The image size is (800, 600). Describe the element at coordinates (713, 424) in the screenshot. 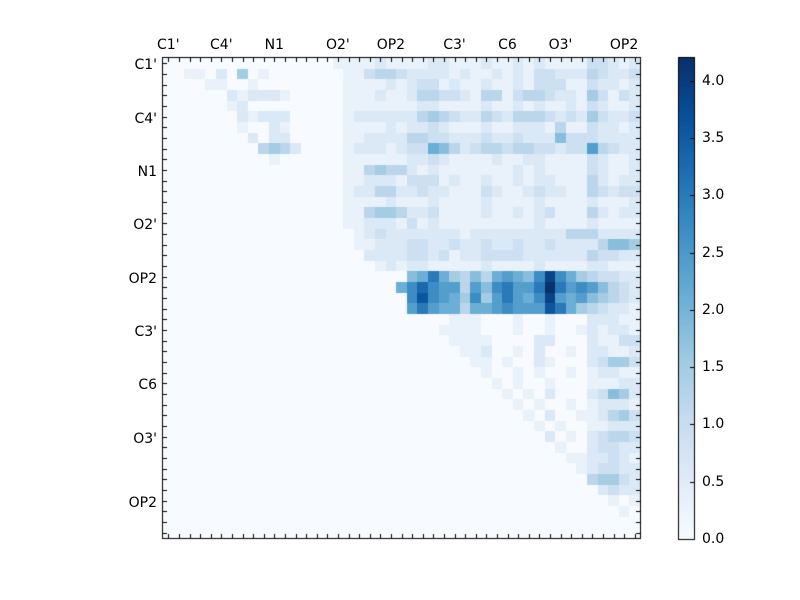

I see `colorbar-tick-label: 1.0` at that location.